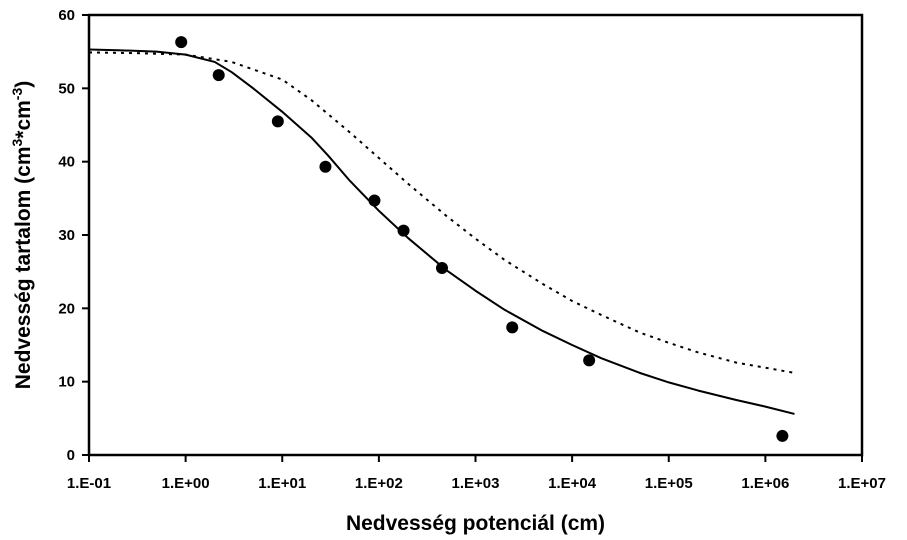  What do you see at coordinates (186, 483) in the screenshot?
I see `x-tick-label: 1.E+00` at bounding box center [186, 483].